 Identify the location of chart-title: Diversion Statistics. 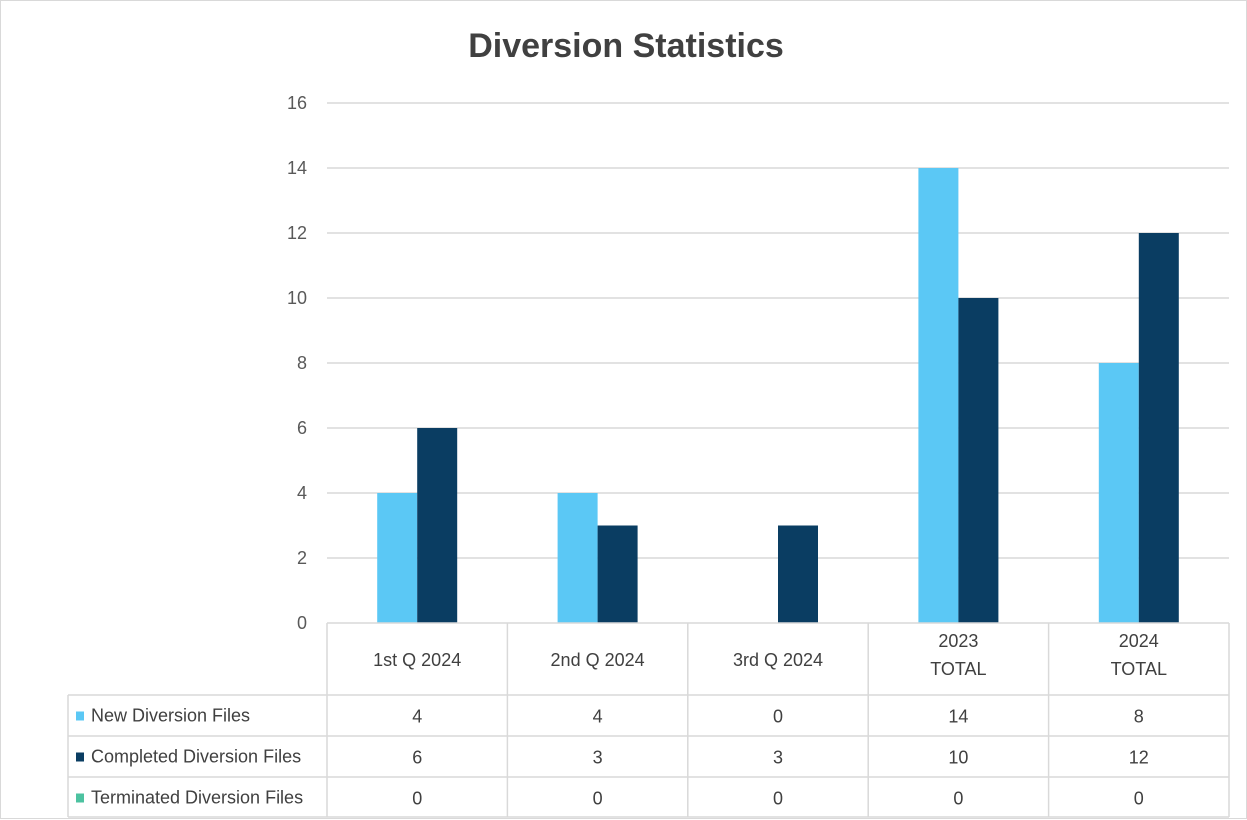
(626, 46).